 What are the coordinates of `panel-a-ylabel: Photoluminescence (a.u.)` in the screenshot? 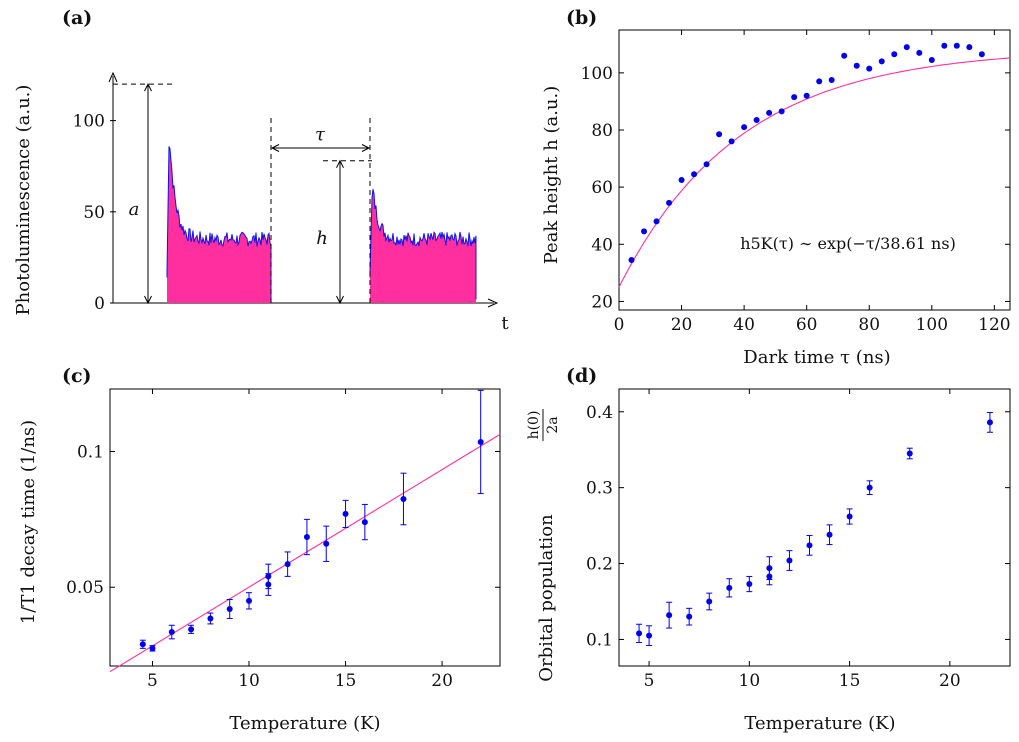 It's located at (23, 200).